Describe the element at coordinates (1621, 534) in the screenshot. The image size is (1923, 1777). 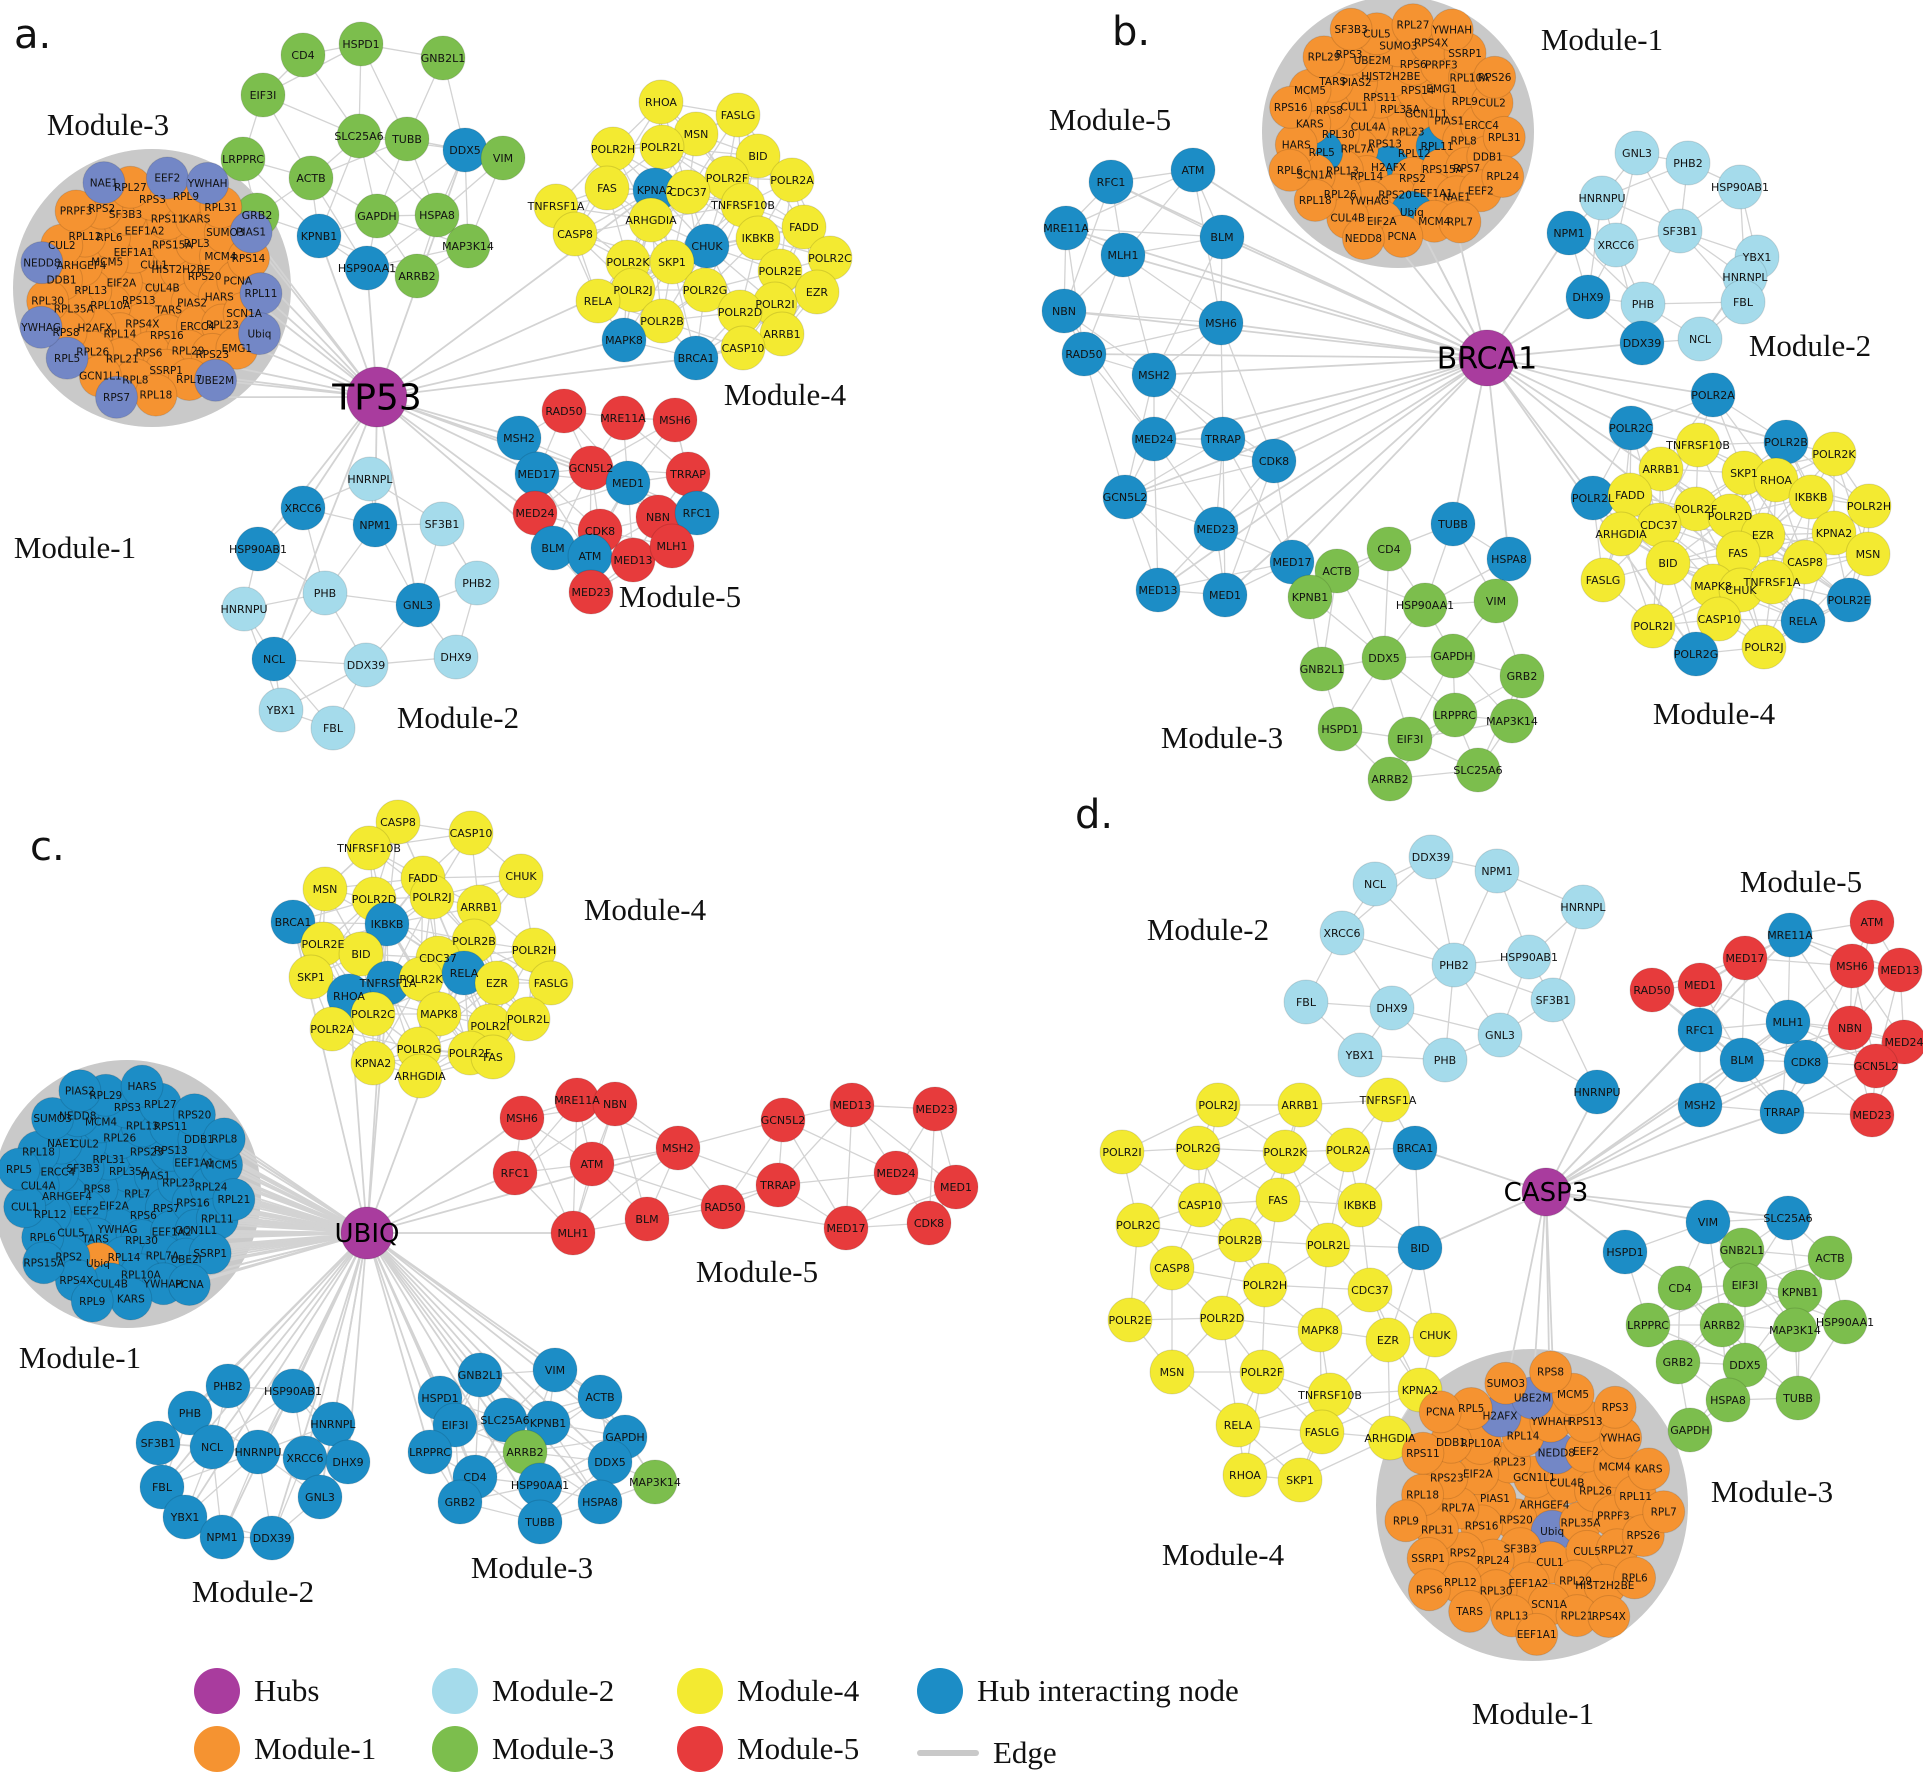
I see `node-ARHGDIA` at that location.